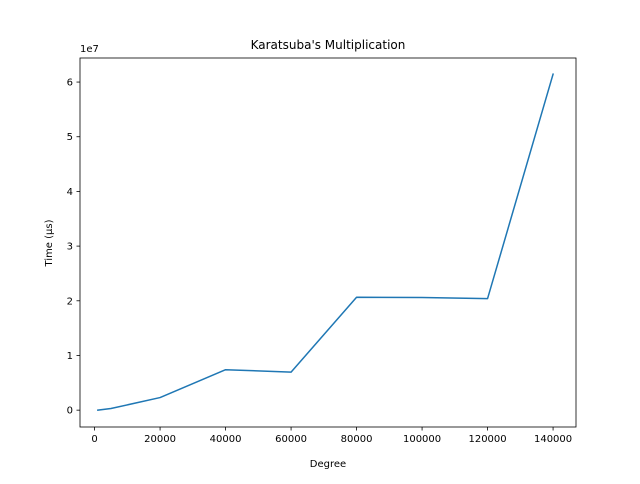  I want to click on y-tick-label: 1, so click(70, 356).